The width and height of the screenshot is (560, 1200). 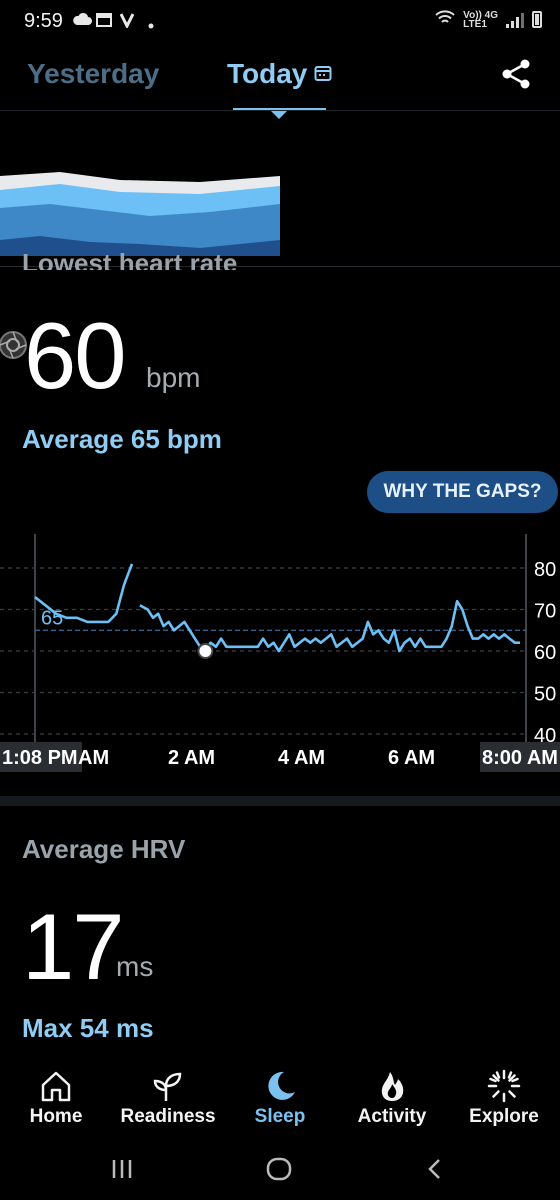 I want to click on camera-lens-icon, so click(x=14, y=345).